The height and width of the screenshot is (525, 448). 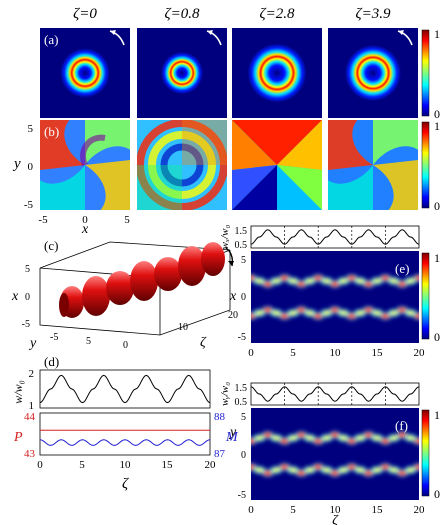 I want to click on c-ylabel-y: y, so click(x=32, y=343).